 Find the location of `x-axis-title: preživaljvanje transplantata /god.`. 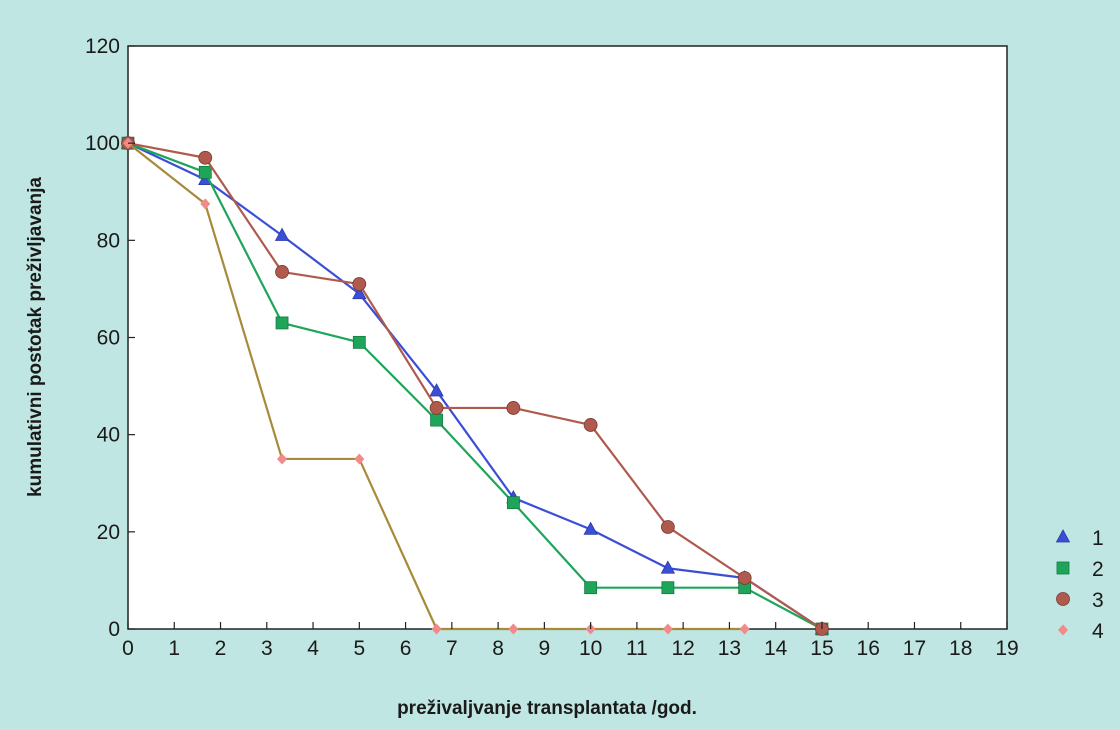

x-axis-title: preživaljvanje transplantata /god. is located at coordinates (547, 708).